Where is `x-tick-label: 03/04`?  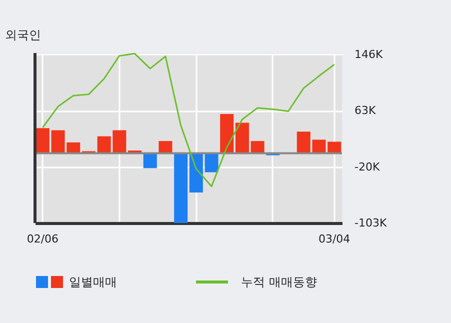
x-tick-label: 03/04 is located at coordinates (334, 239).